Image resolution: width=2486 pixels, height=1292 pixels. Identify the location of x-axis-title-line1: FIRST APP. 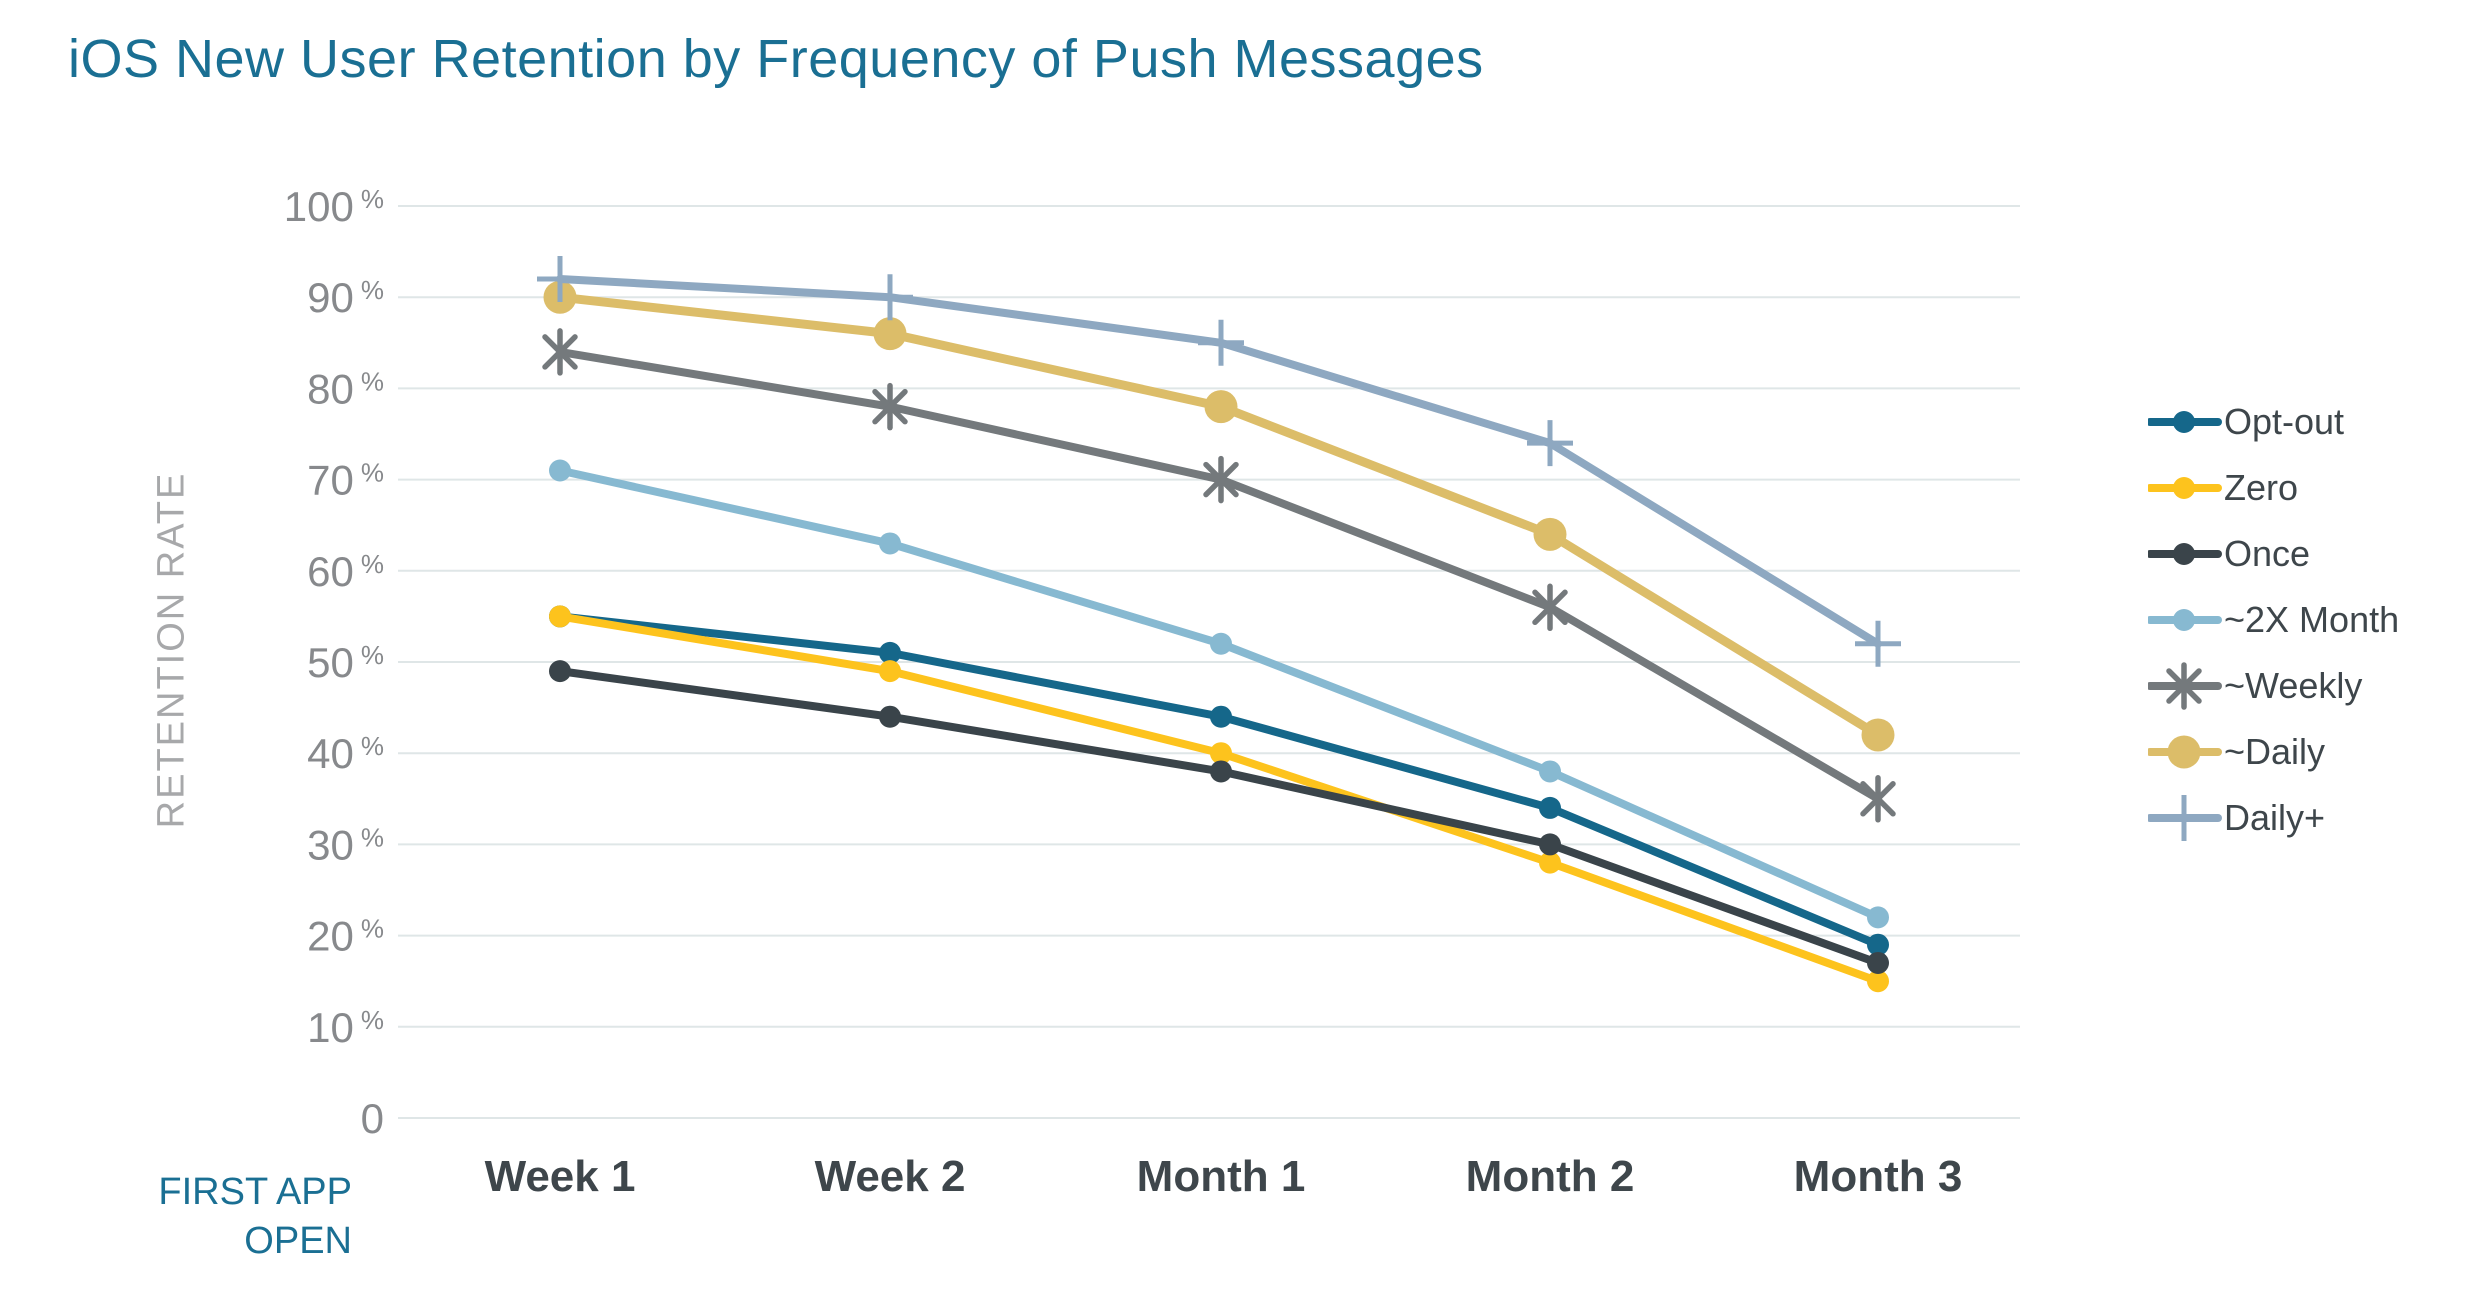
(255, 1192).